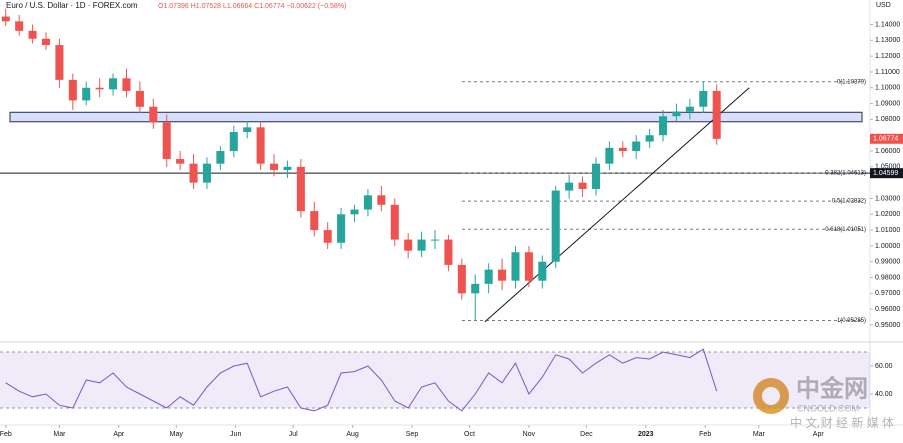 The height and width of the screenshot is (443, 903). What do you see at coordinates (177, 434) in the screenshot?
I see `x-tick-label: May` at bounding box center [177, 434].